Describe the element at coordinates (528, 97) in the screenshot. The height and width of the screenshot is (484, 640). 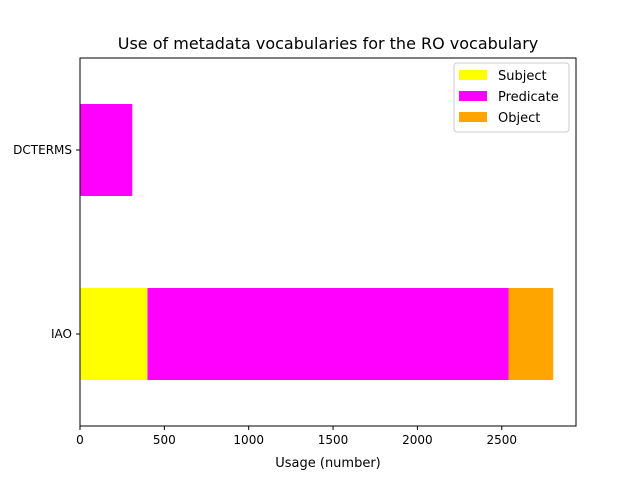
I see `legend-label-predicate: Predicate` at that location.